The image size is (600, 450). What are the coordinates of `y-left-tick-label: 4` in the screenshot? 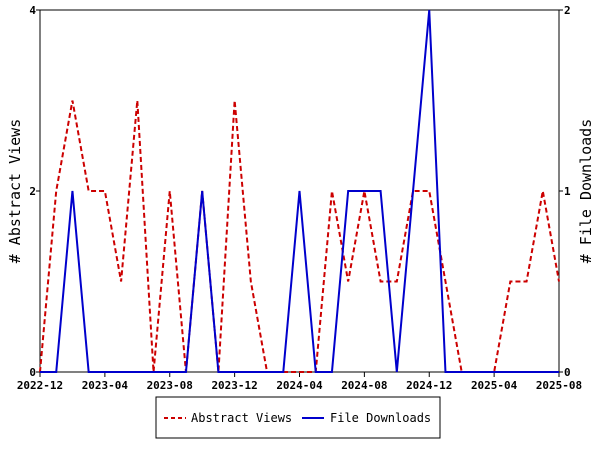 It's located at (32, 10).